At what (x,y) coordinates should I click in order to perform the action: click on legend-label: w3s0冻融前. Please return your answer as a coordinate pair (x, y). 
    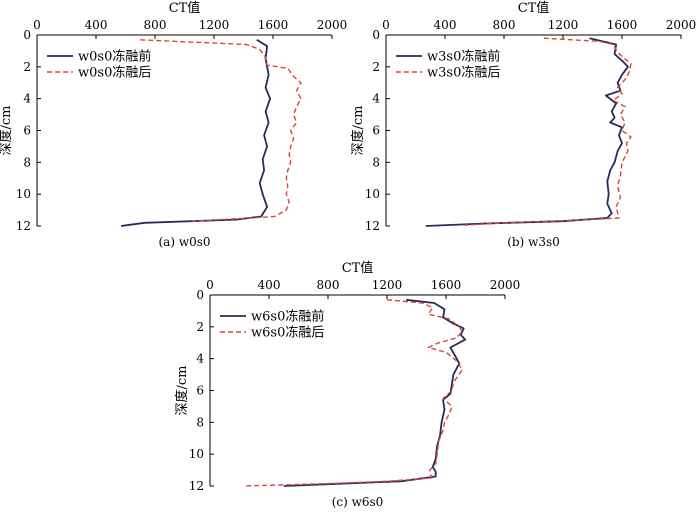
    Looking at the image, I should click on (463, 57).